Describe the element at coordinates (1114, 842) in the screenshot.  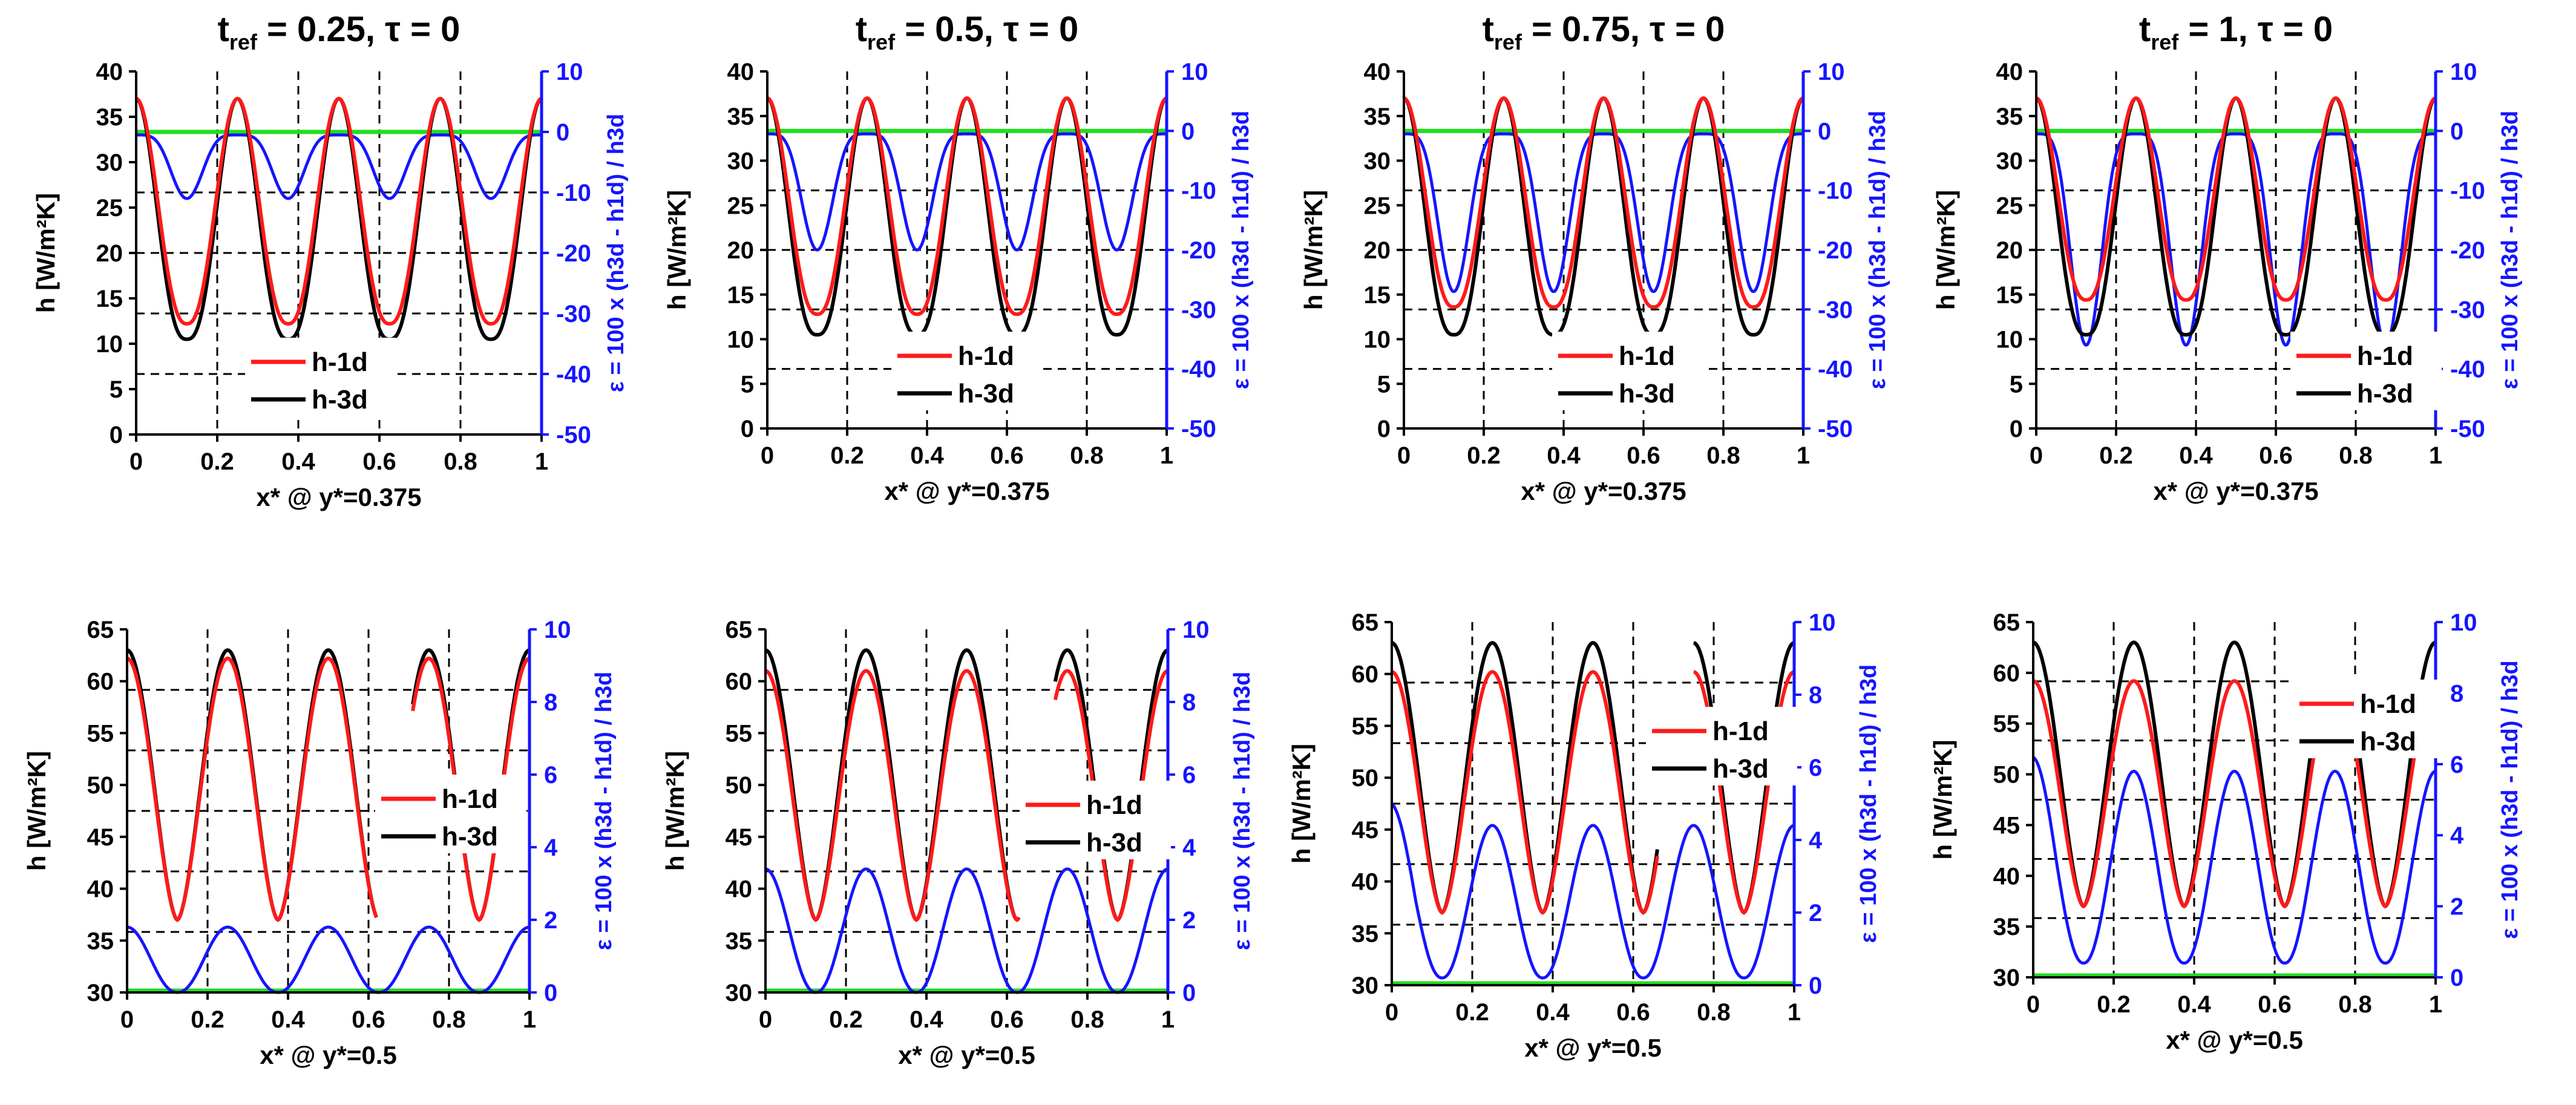
I see `legend-label-h3d: h-3d` at that location.